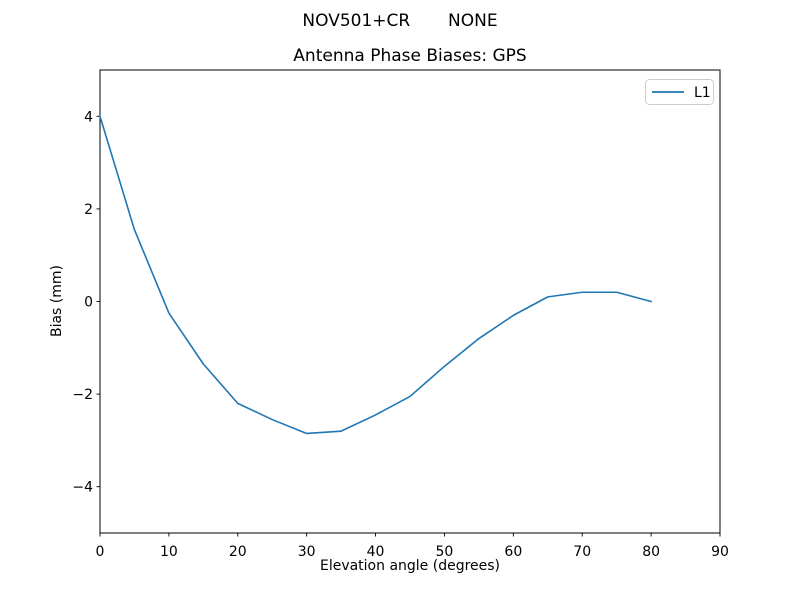 Image resolution: width=800 pixels, height=600 pixels. I want to click on x-axis-ticks, so click(410, 535).